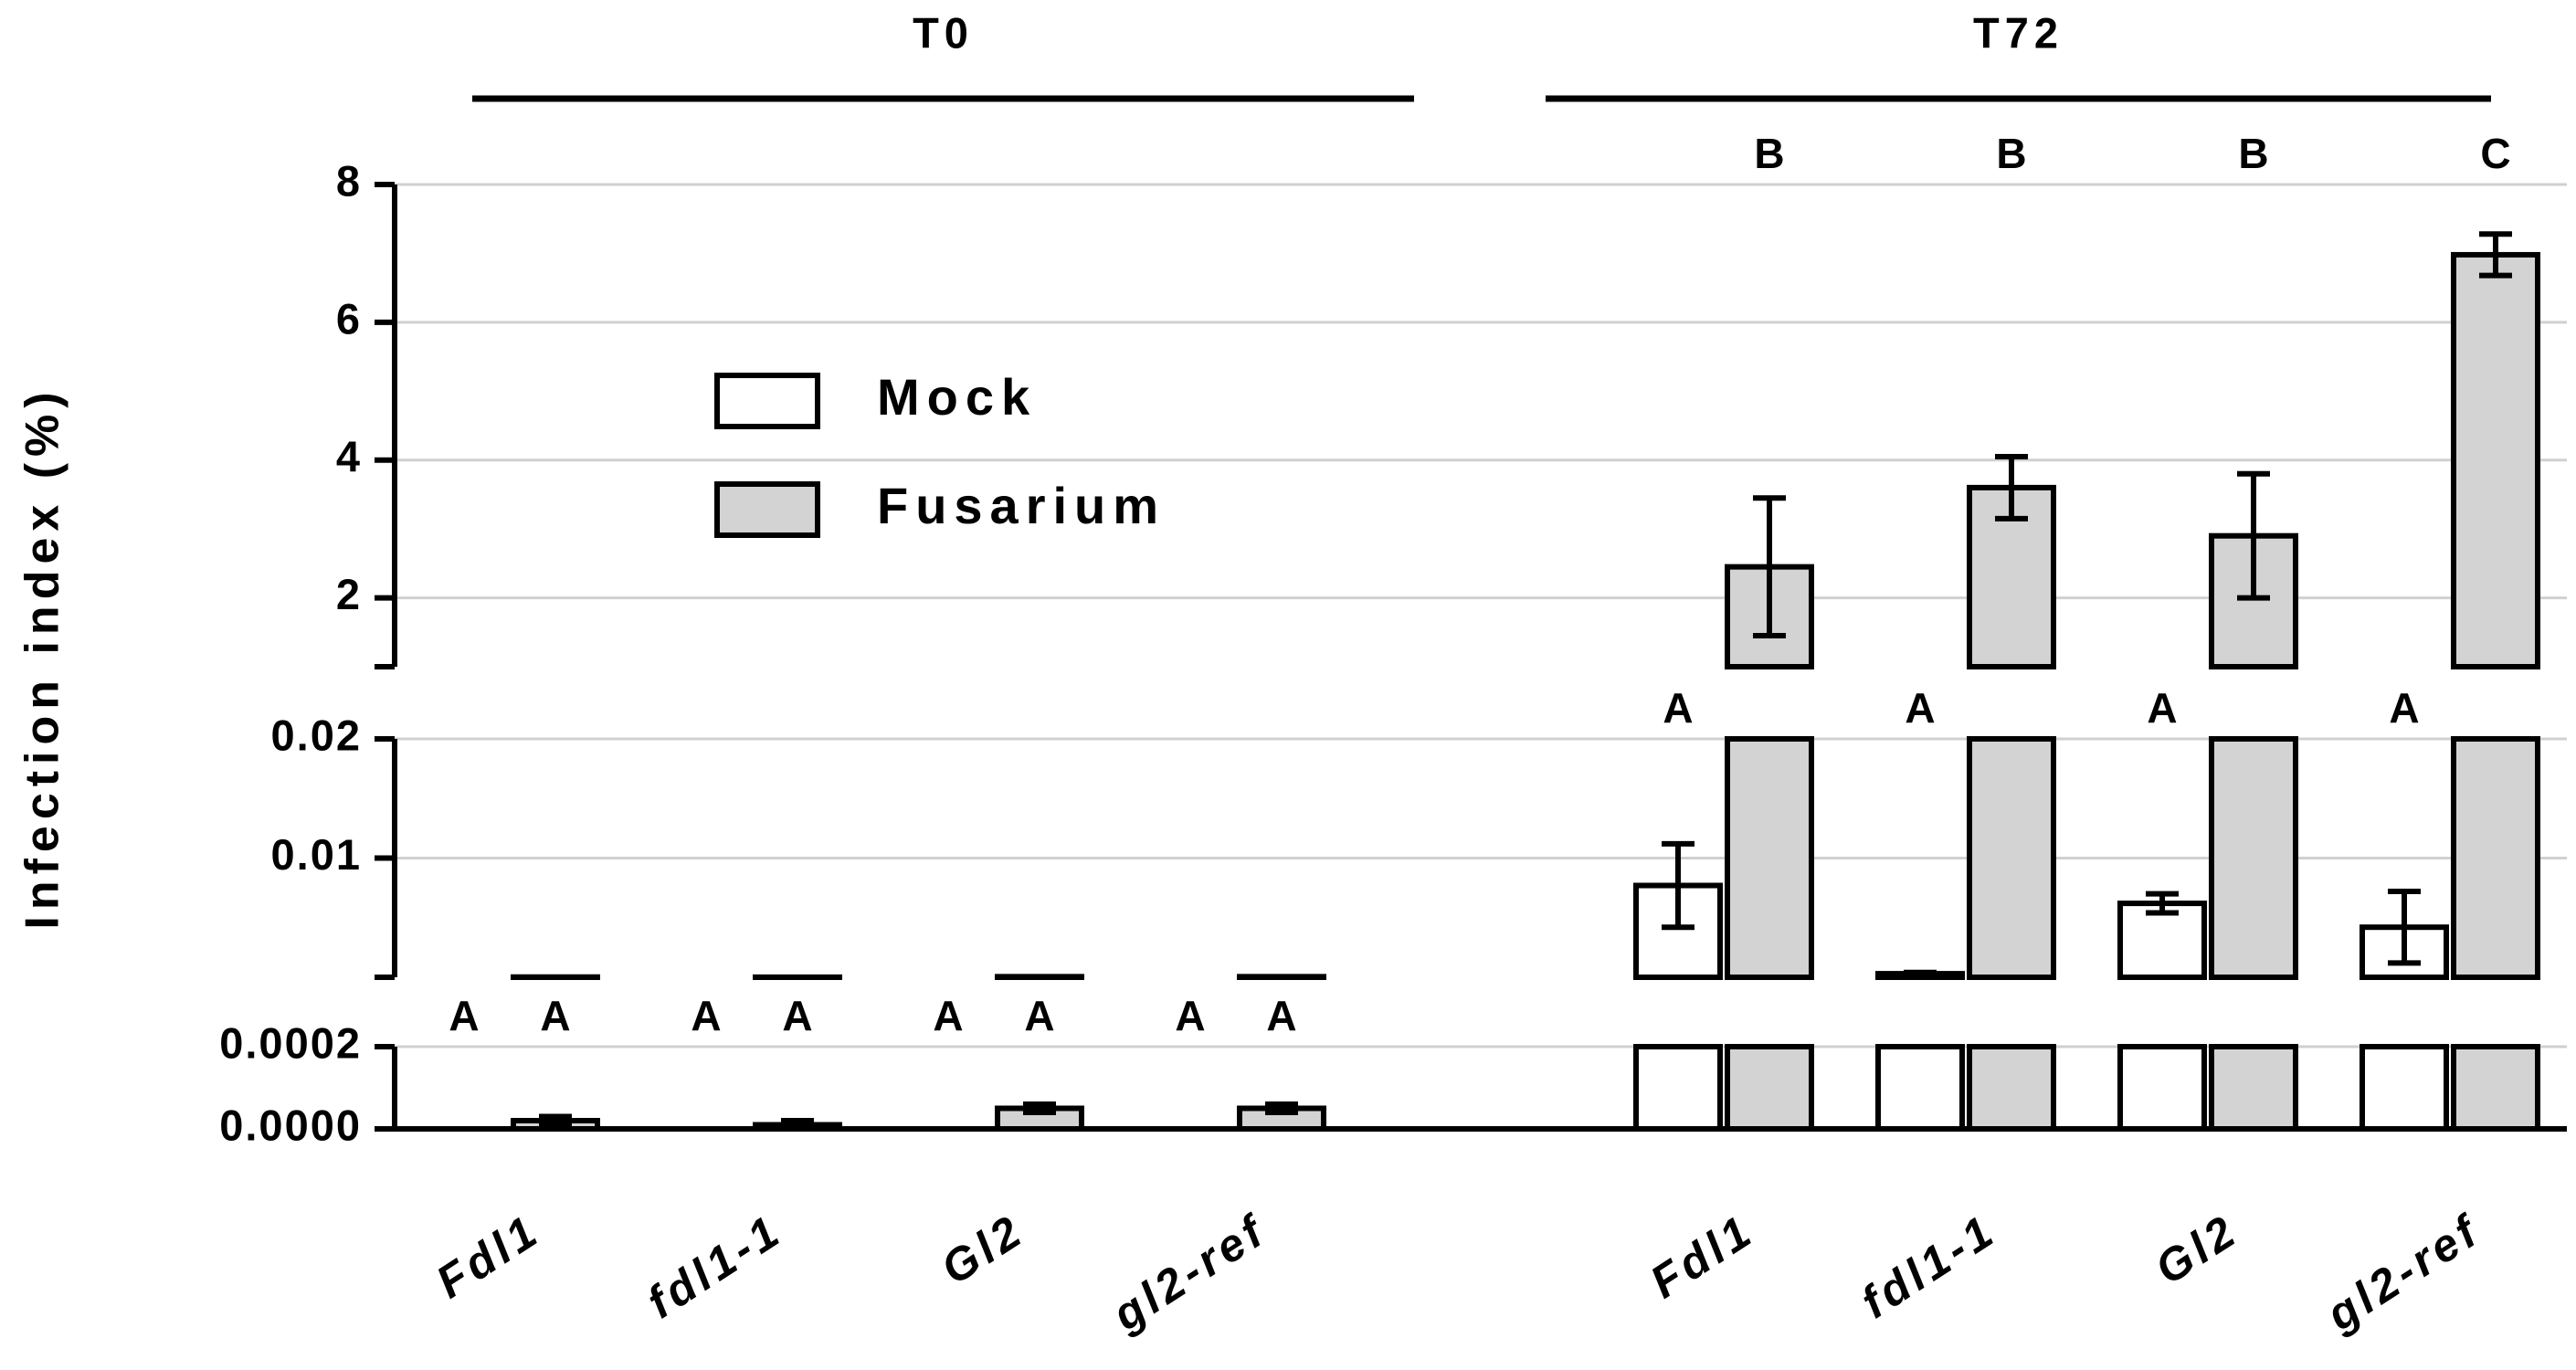 Image resolution: width=2576 pixels, height=1370 pixels. Describe the element at coordinates (349, 594) in the screenshot. I see `y-tick-label: 2` at that location.